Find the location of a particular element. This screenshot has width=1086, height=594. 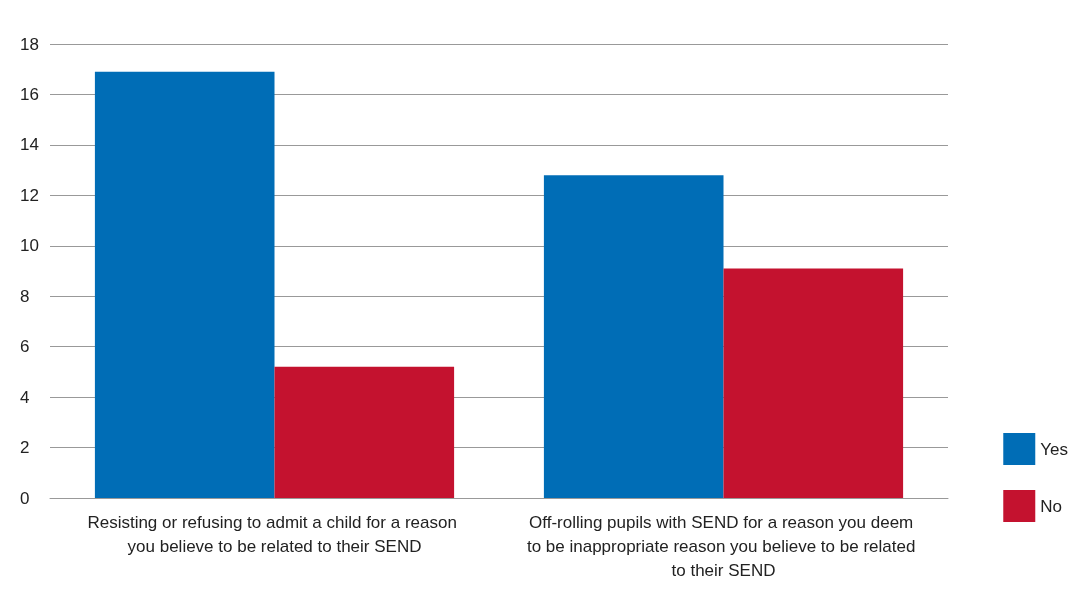

y-tick-label: 10 is located at coordinates (29, 246).